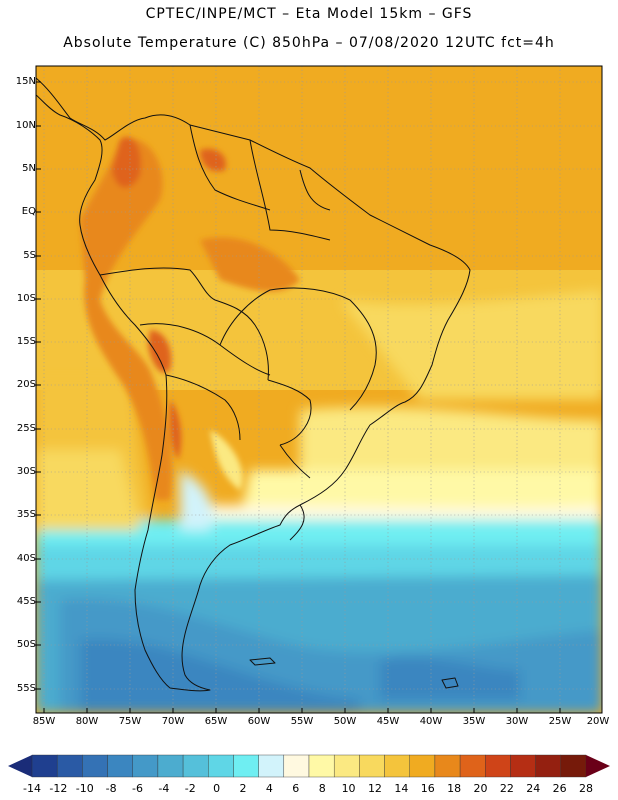  What do you see at coordinates (345, 721) in the screenshot?
I see `lon-label: 50W` at bounding box center [345, 721].